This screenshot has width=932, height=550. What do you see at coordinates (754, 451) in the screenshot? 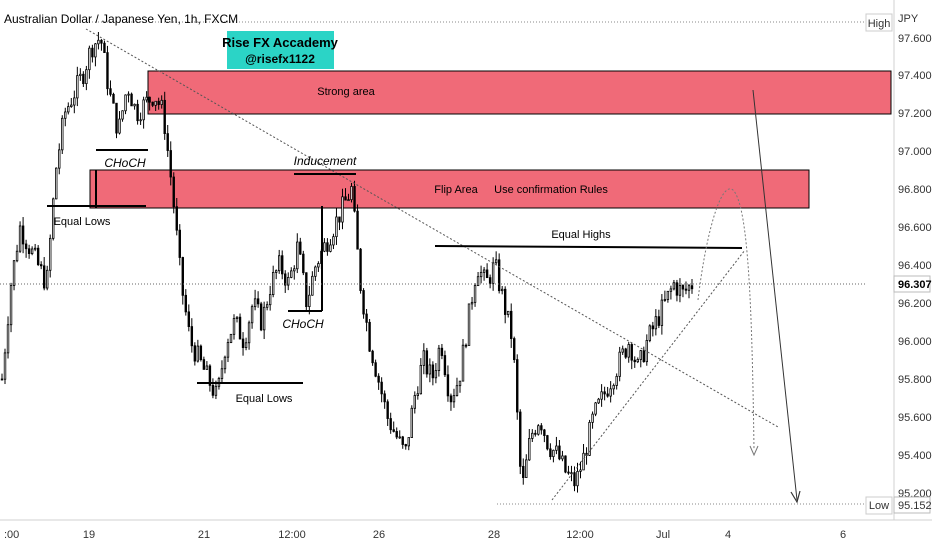
I see `projected-arrowhead` at bounding box center [754, 451].